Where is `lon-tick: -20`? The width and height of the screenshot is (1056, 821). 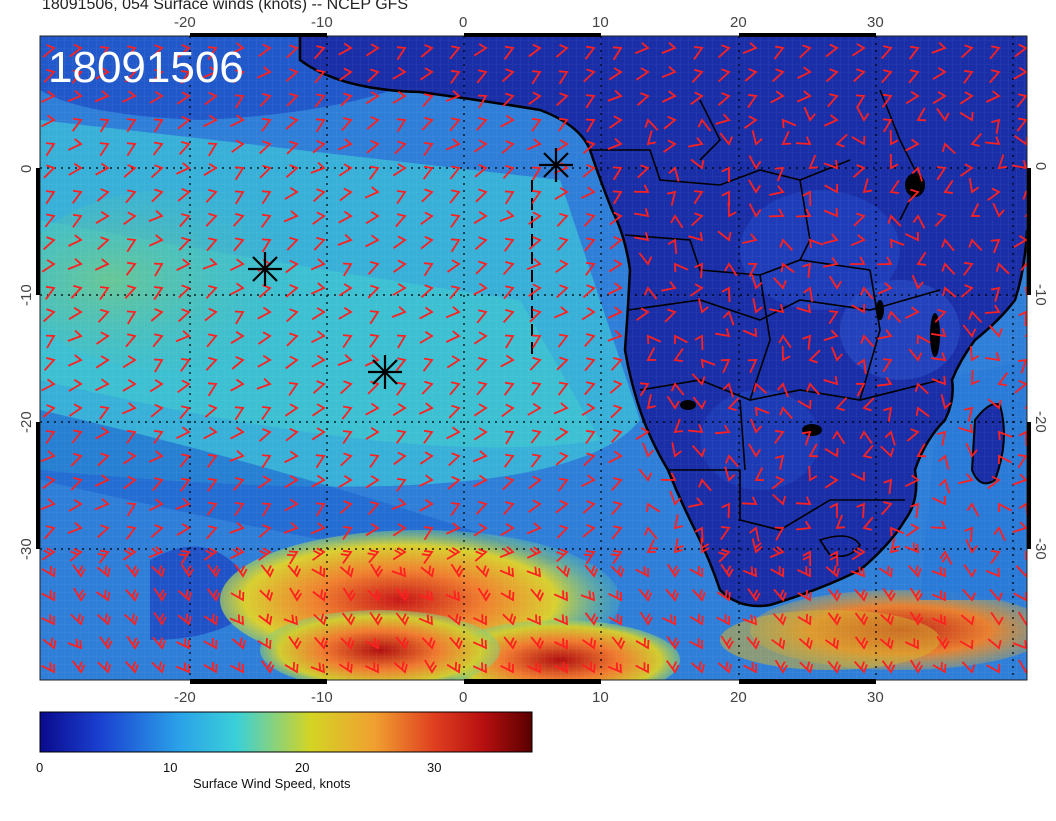
lon-tick: -20 is located at coordinates (185, 22).